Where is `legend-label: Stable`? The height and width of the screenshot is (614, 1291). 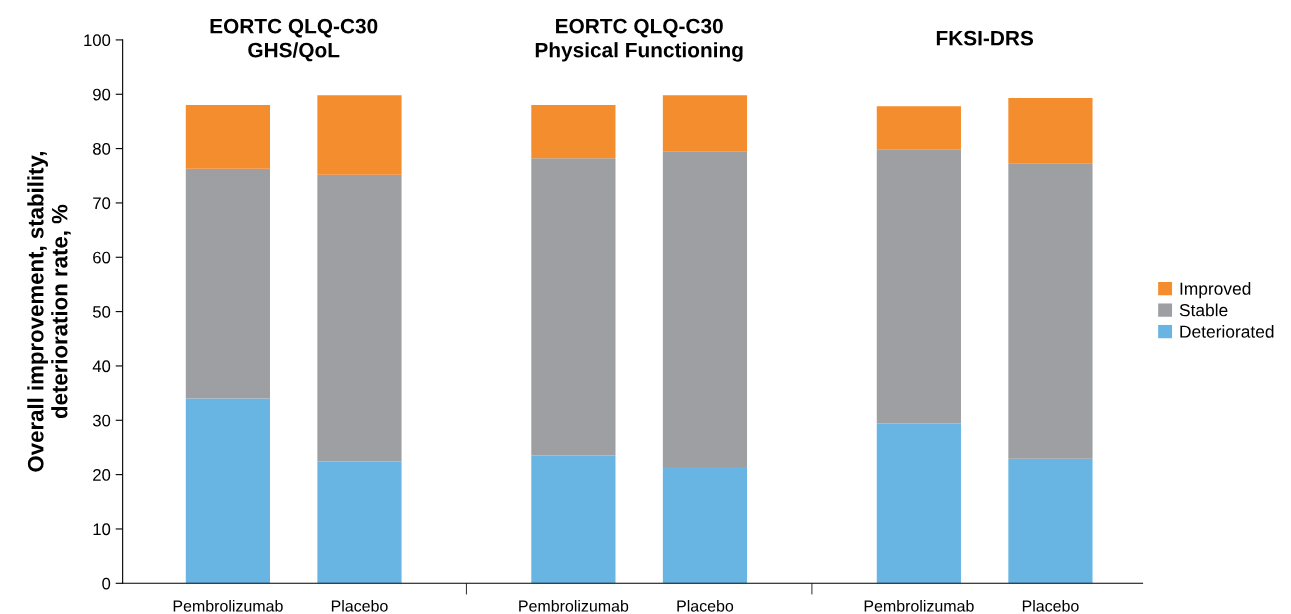 legend-label: Stable is located at coordinates (1203, 310).